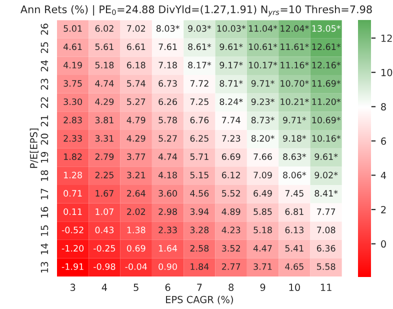 This screenshot has height=309, width=393. Describe the element at coordinates (105, 266) in the screenshot. I see `data-label: -0.98` at that location.